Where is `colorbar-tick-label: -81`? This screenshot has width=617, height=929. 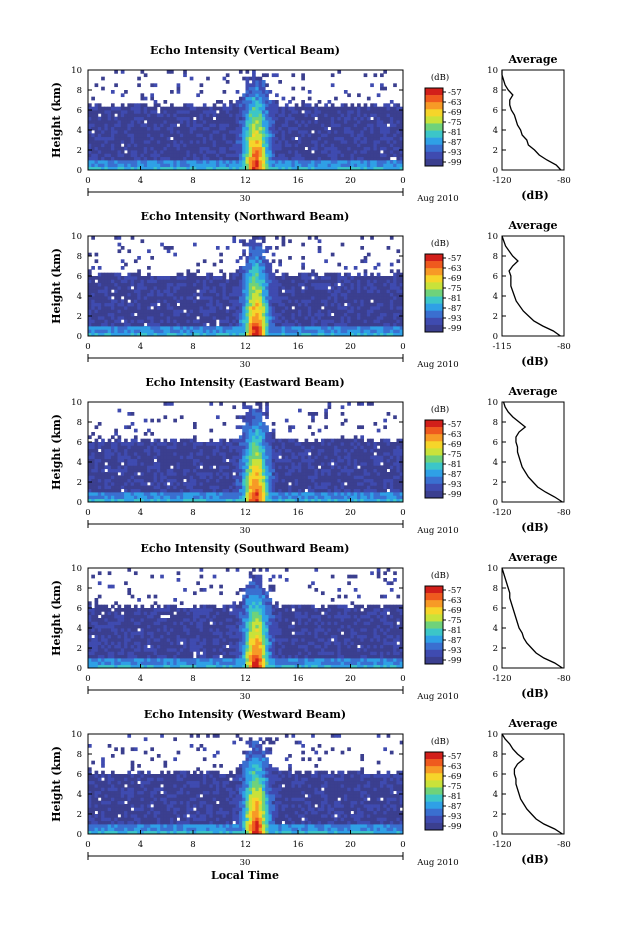
colorbar-tick-label: -81 is located at coordinates (455, 299).